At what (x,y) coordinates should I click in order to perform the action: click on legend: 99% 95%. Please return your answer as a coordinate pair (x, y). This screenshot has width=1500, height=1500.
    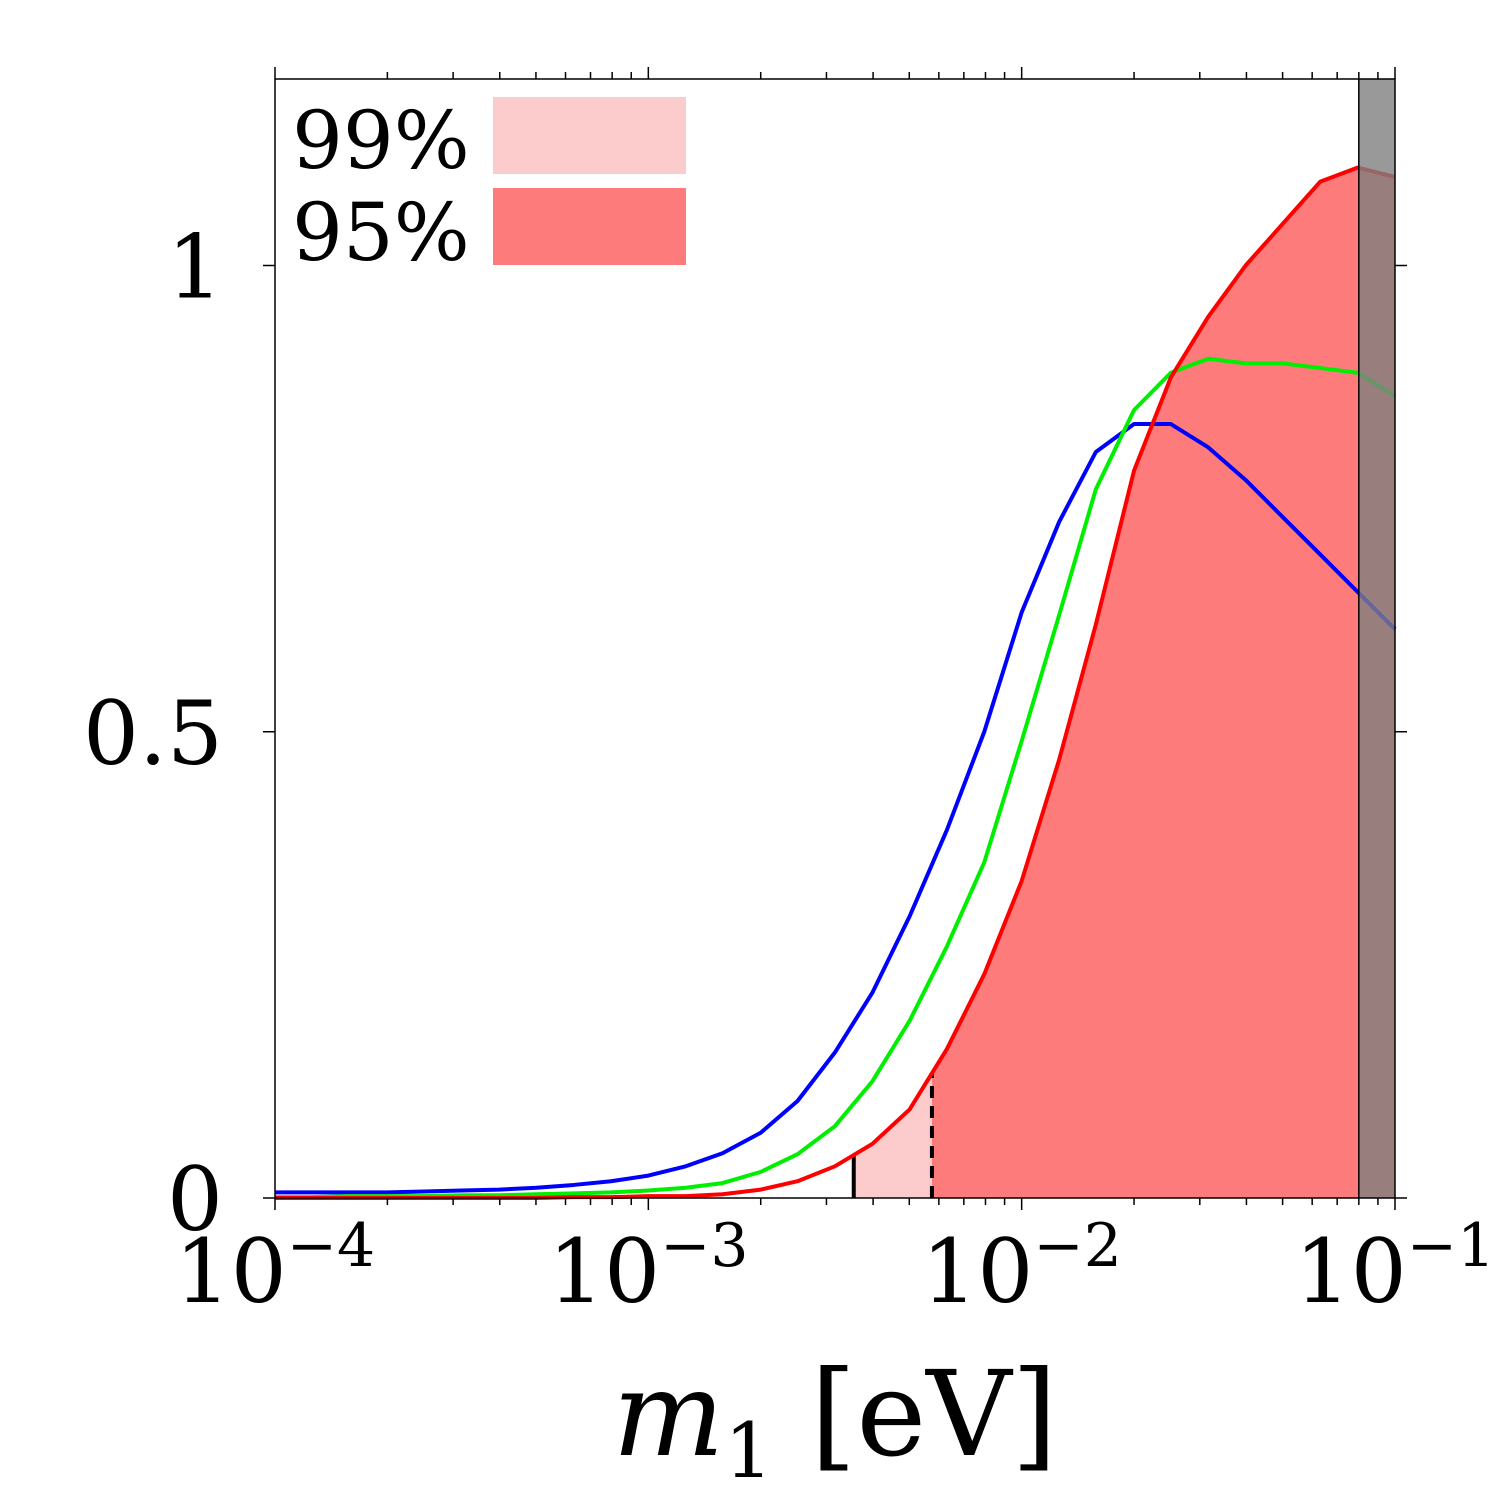
    Looking at the image, I should click on (489, 186).